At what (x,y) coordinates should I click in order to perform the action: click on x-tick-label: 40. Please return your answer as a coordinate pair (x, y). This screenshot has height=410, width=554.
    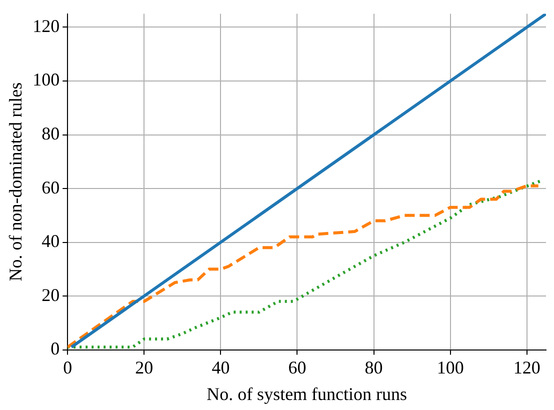
    Looking at the image, I should click on (221, 367).